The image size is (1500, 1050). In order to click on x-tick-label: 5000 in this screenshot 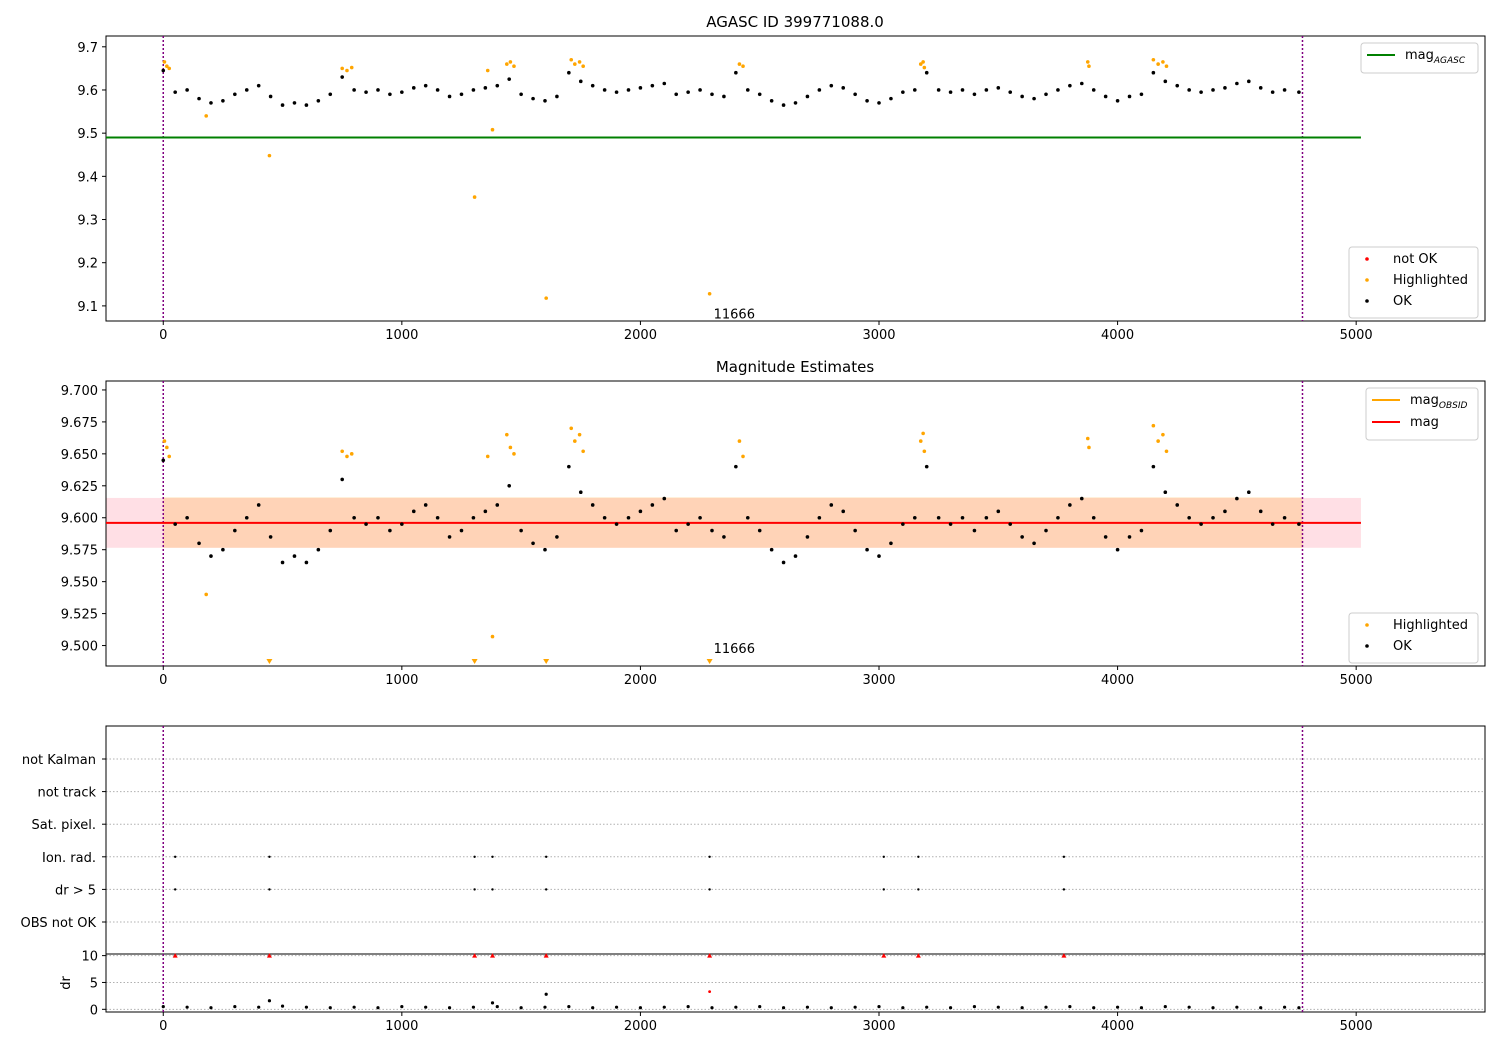, I will do `click(1356, 680)`.